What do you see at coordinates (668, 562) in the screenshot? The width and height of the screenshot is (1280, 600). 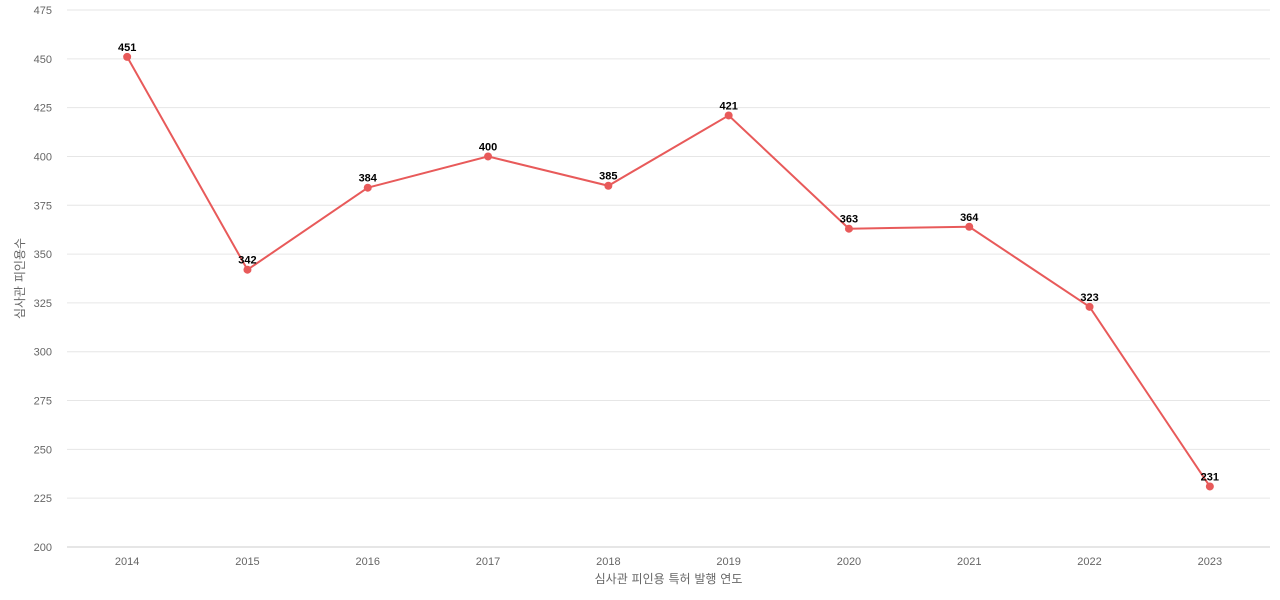 I see `x-axis-ticks: 2014 2015 2016 2017 2018 2019 2020 2021 2022 2023` at bounding box center [668, 562].